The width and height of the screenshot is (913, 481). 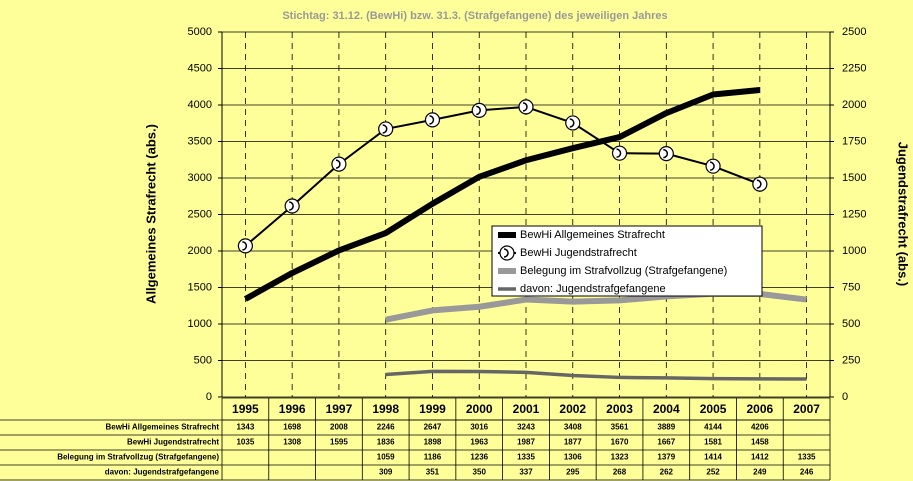 What do you see at coordinates (854, 32) in the screenshot?
I see `y2-tick-label: 2500` at bounding box center [854, 32].